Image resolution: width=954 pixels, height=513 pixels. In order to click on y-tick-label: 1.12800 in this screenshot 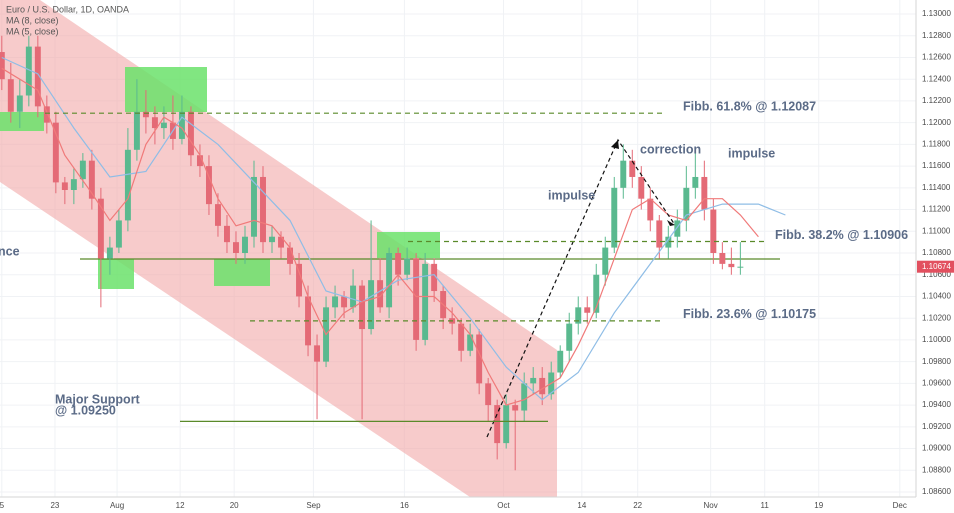, I will do `click(936, 35)`.